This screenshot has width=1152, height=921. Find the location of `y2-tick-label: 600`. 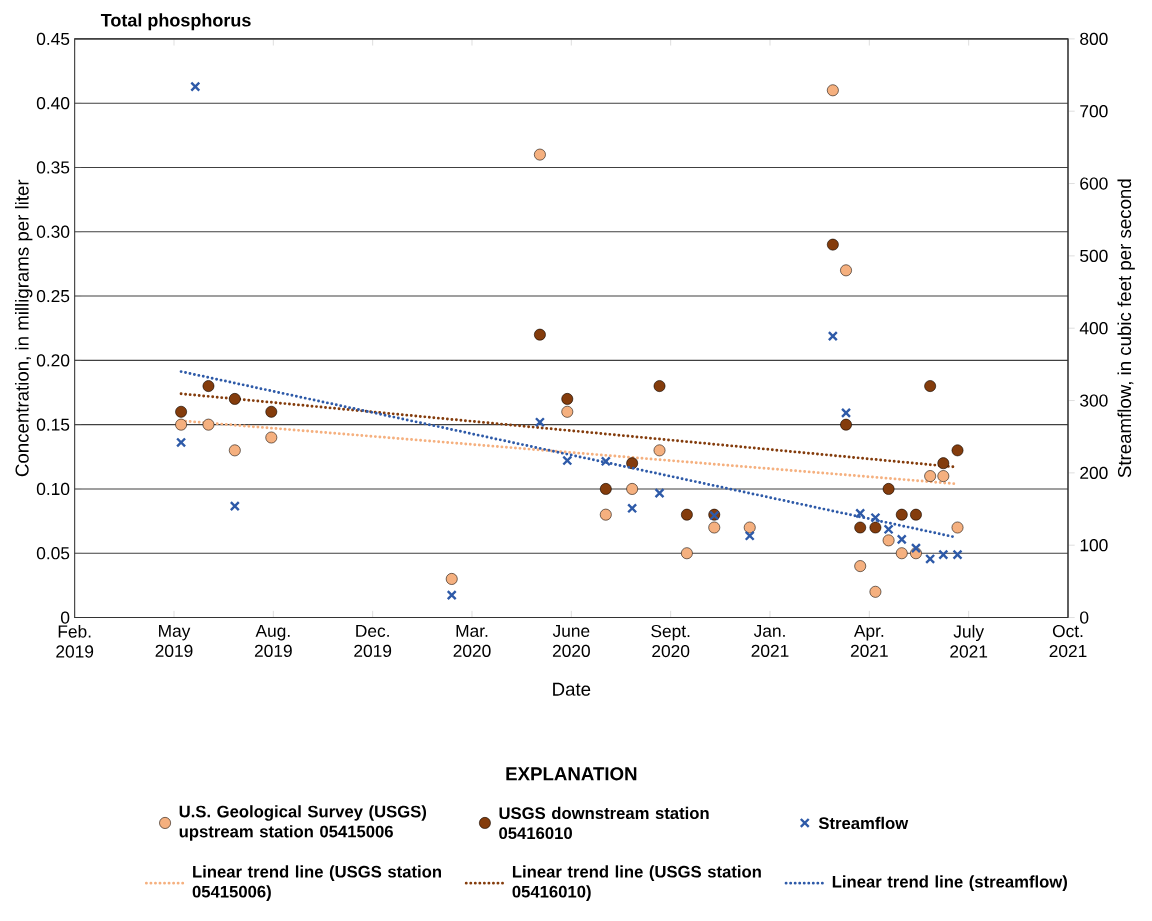

y2-tick-label: 600 is located at coordinates (1094, 183).